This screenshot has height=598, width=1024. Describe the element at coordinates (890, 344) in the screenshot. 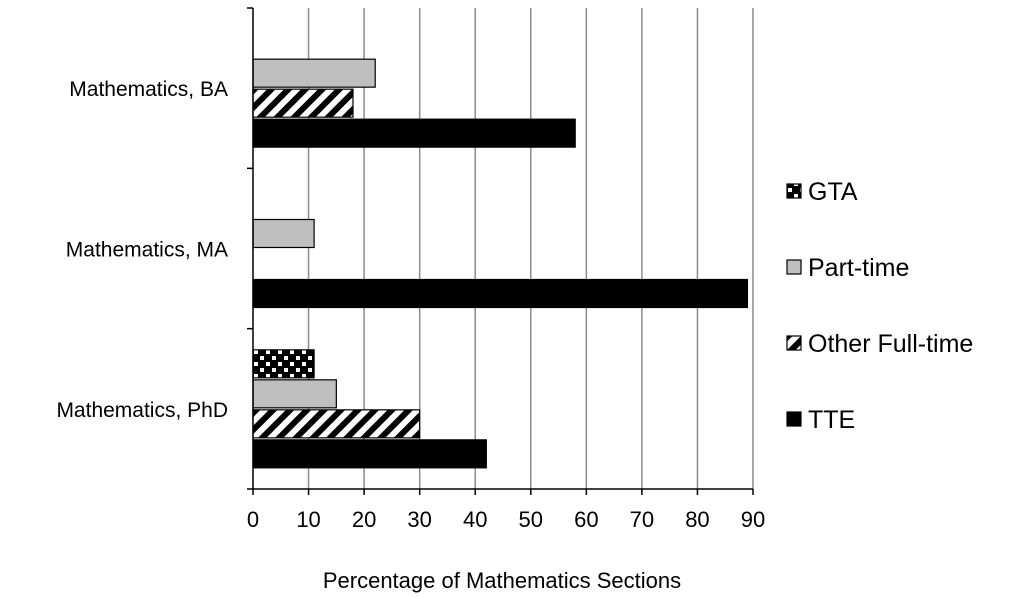

I see `legend-label-other-full-time: Other Full-time` at that location.